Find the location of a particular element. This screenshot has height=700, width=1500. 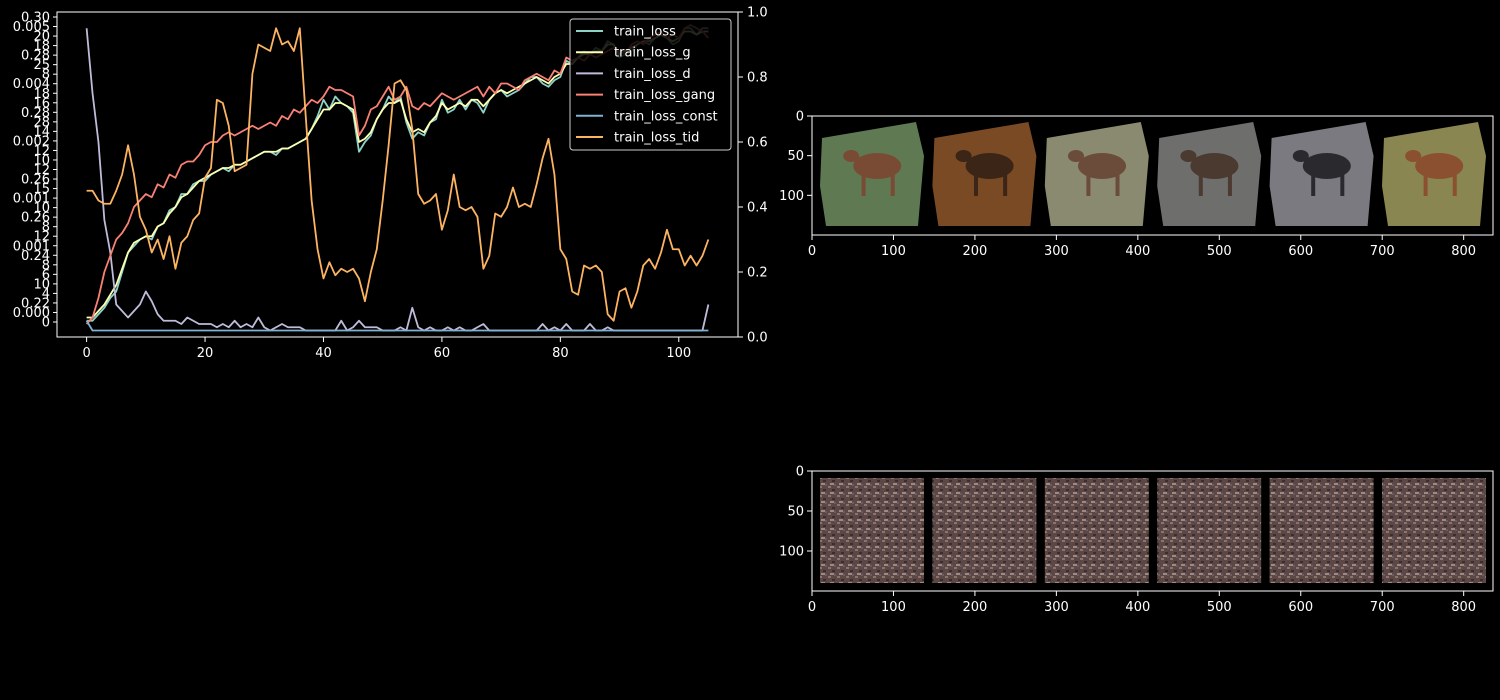

left-tick-label: 20 is located at coordinates (41, 37).